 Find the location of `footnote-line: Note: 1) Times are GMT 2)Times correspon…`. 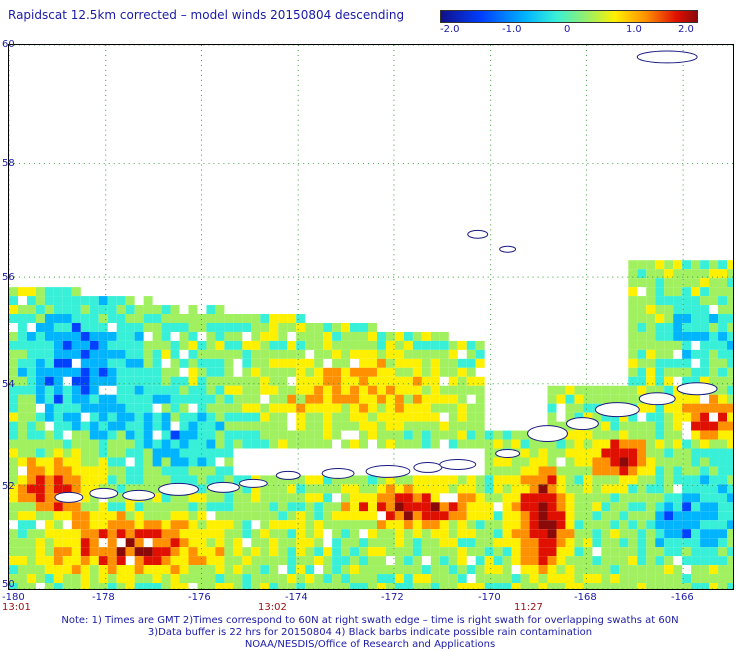

footnote-line: Note: 1) Times are GMT 2)Times correspon… is located at coordinates (370, 620).